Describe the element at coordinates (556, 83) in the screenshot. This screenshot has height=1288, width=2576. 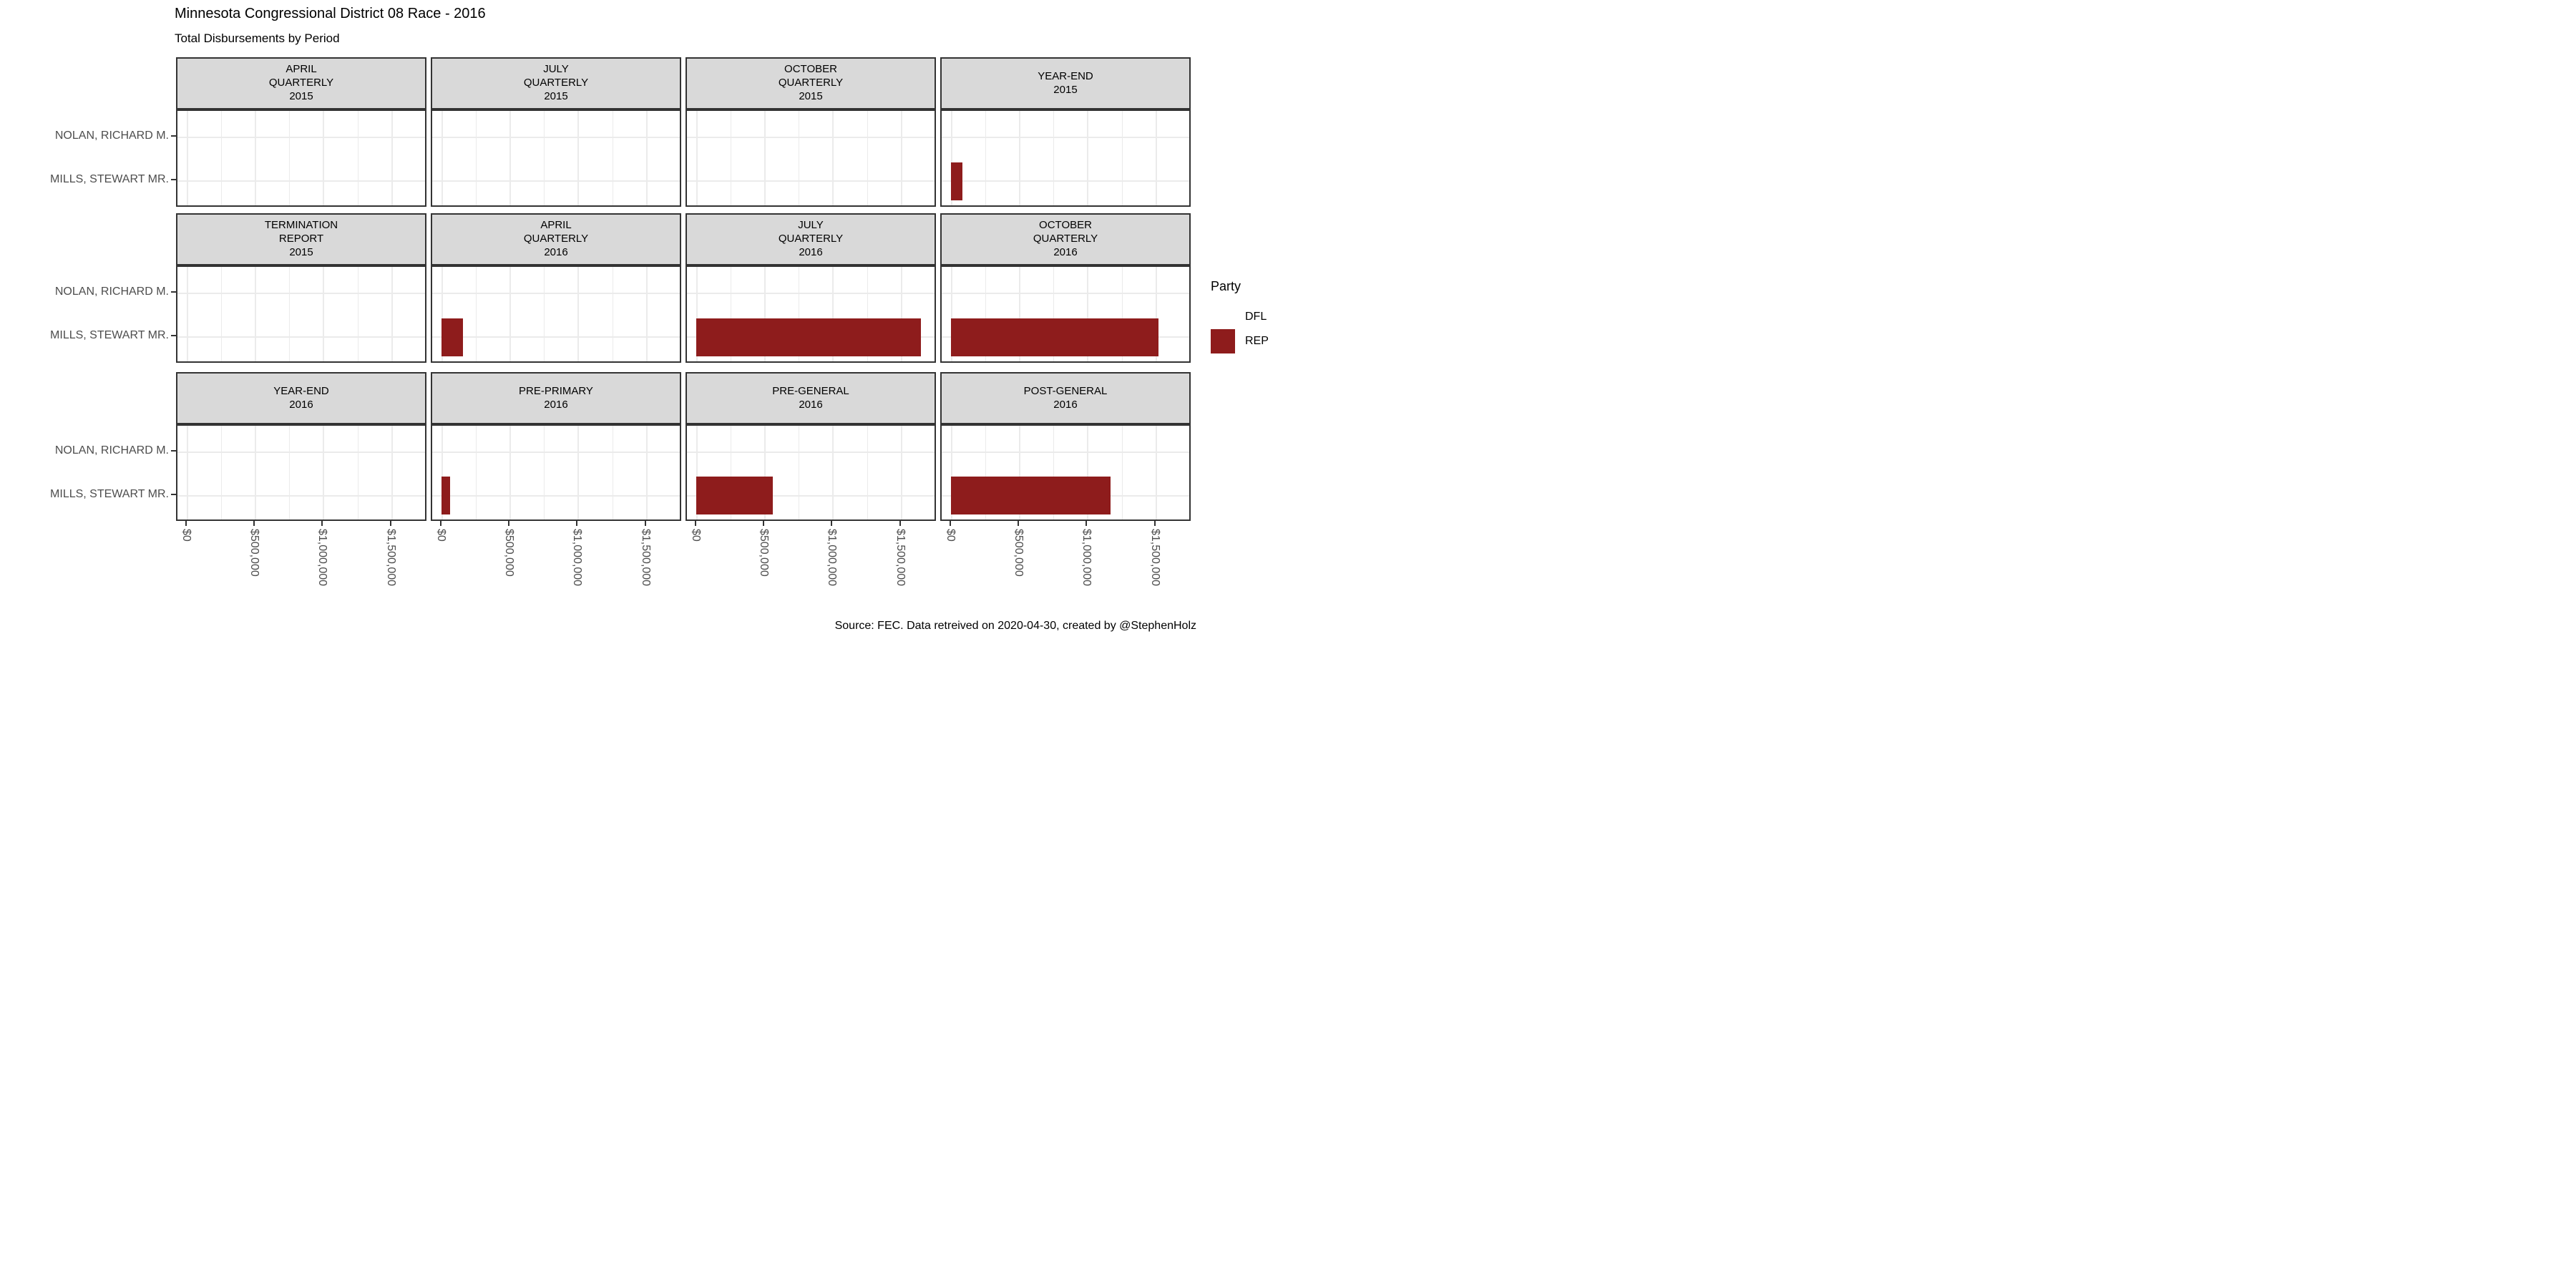
I see `facet-strip: JULY QUARTERLY 2015` at that location.